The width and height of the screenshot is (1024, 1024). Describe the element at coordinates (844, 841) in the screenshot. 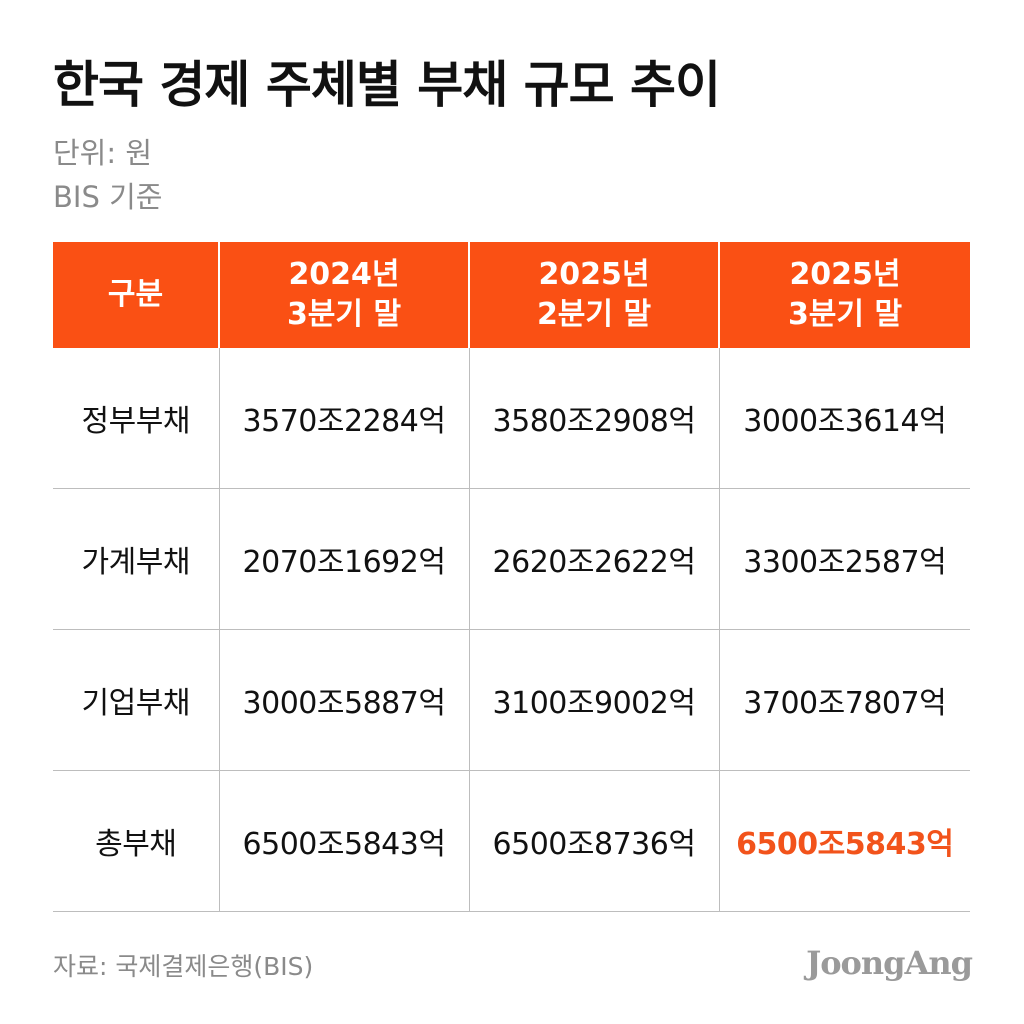

I see `table-cell-highlight: 6500조5843억` at that location.